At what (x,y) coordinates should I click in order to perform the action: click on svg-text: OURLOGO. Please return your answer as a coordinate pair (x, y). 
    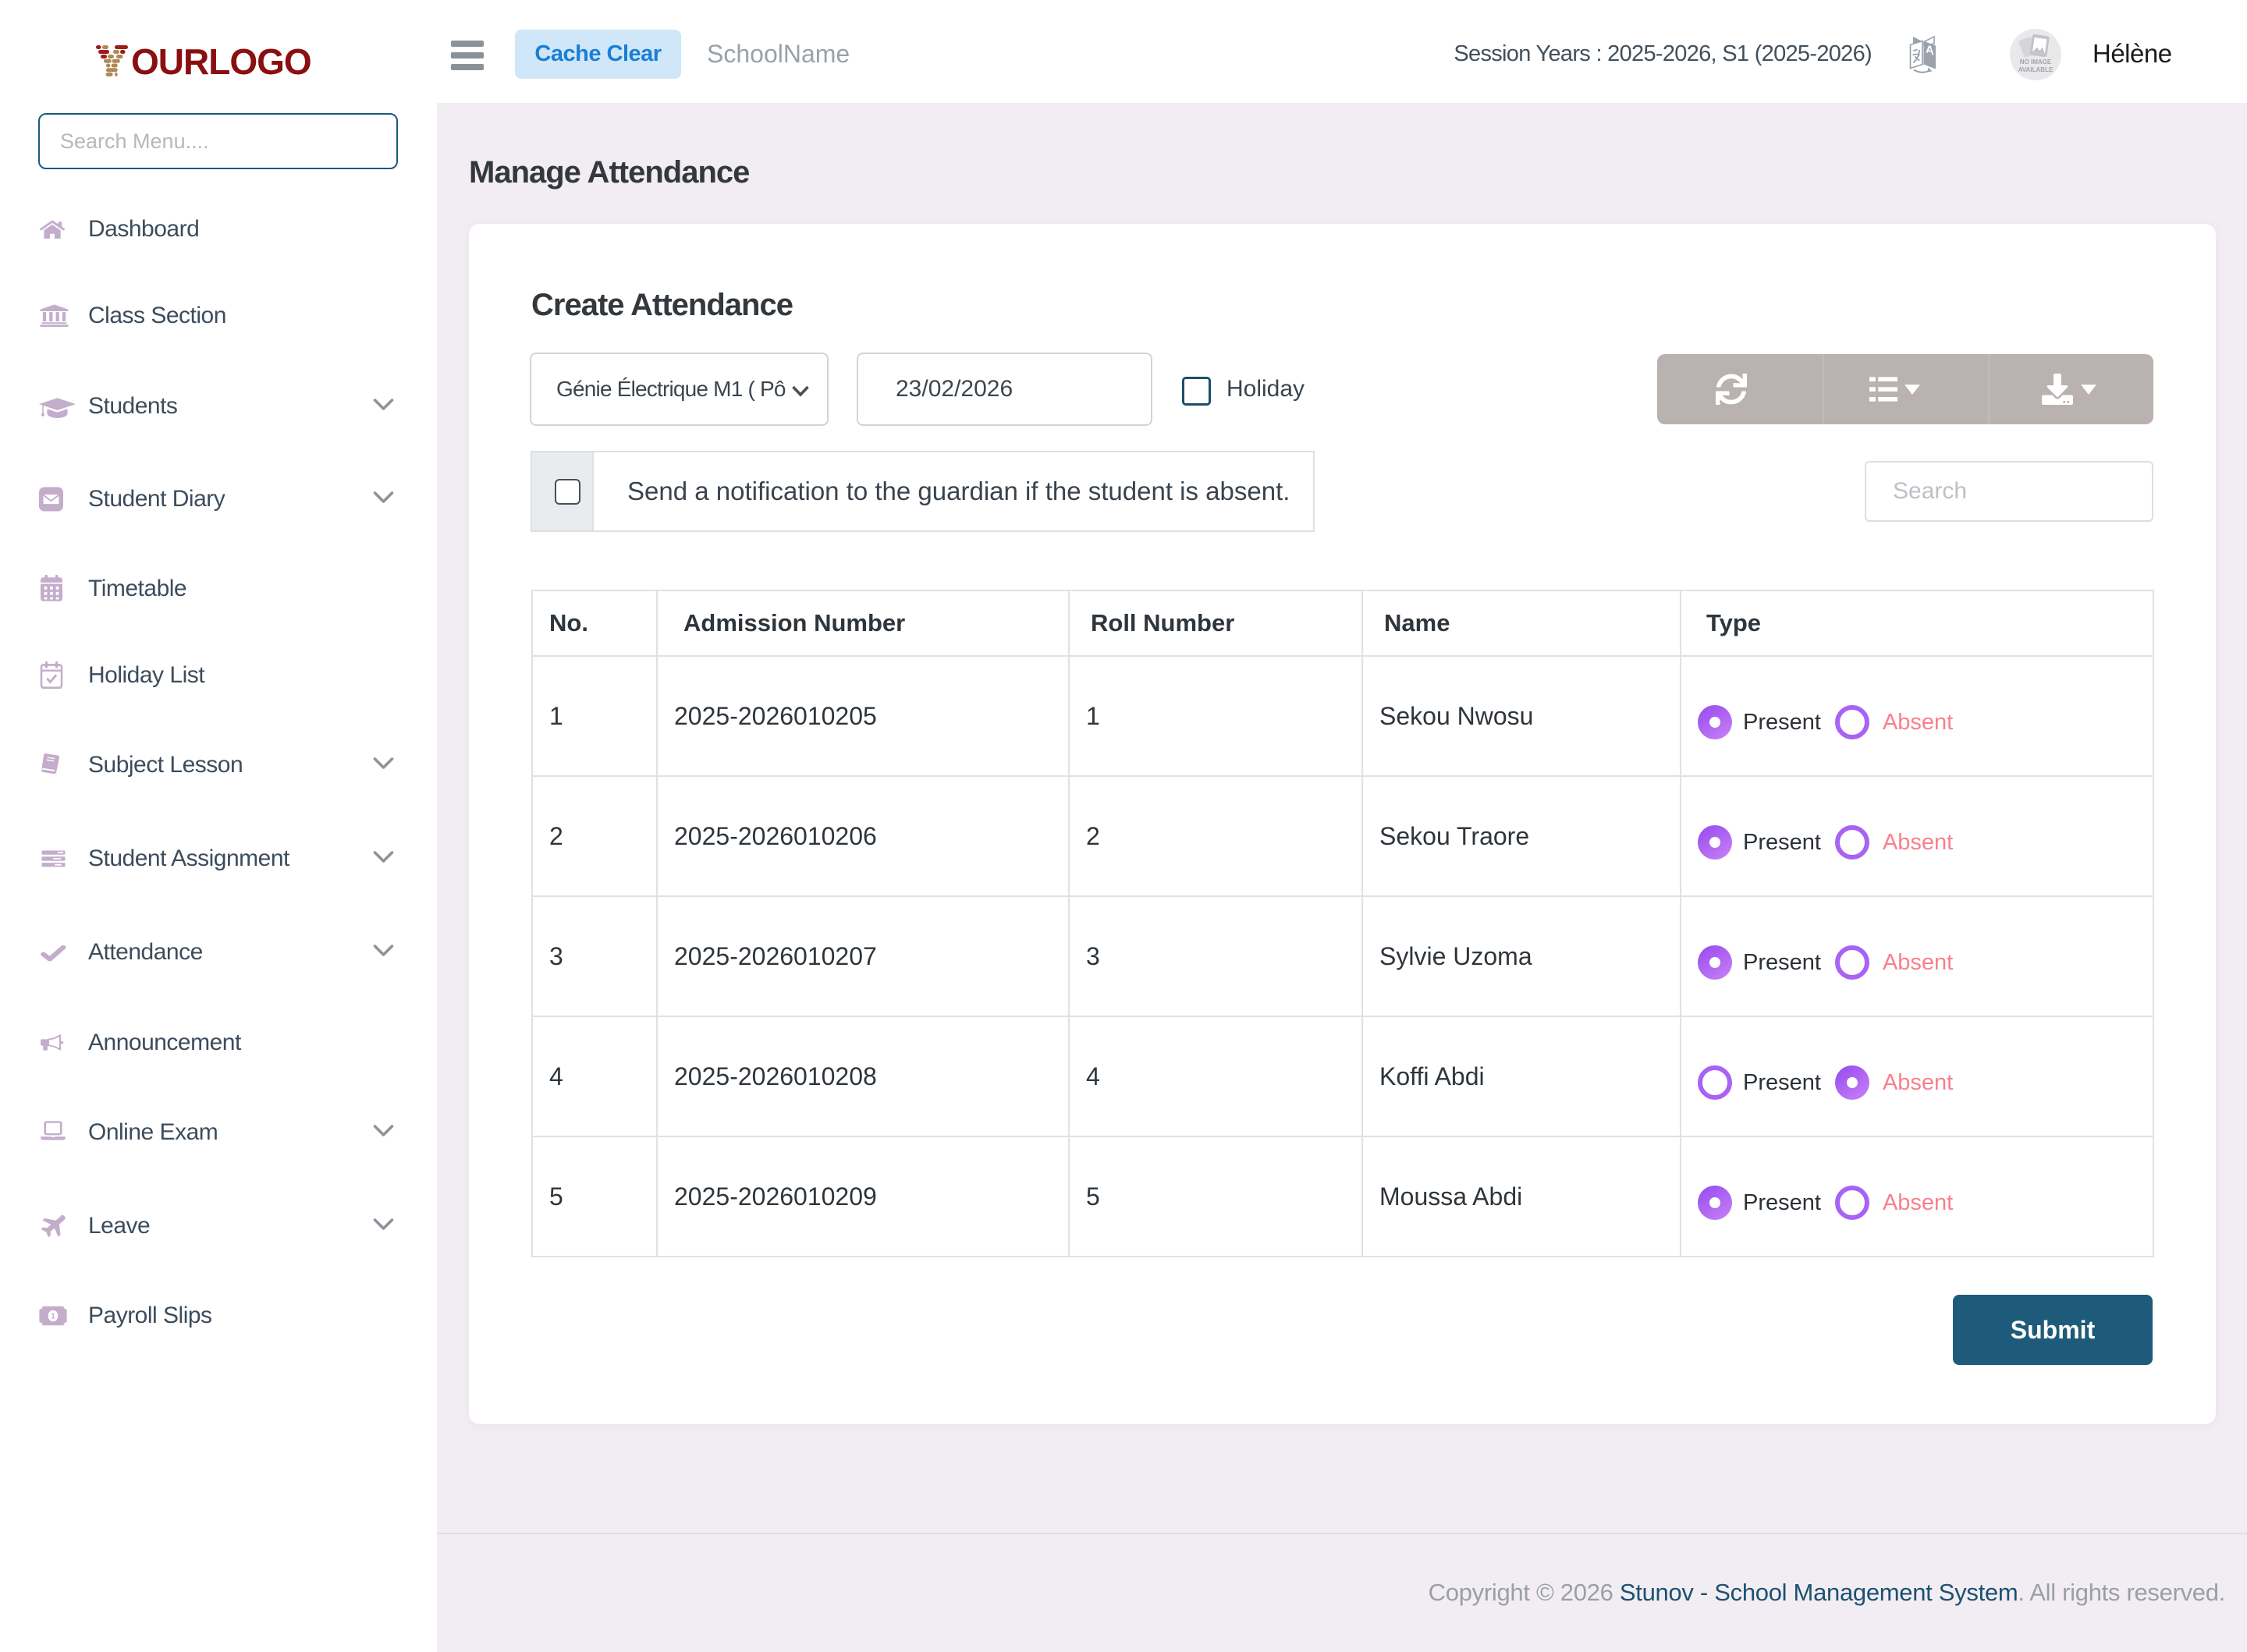
    Looking at the image, I should click on (221, 61).